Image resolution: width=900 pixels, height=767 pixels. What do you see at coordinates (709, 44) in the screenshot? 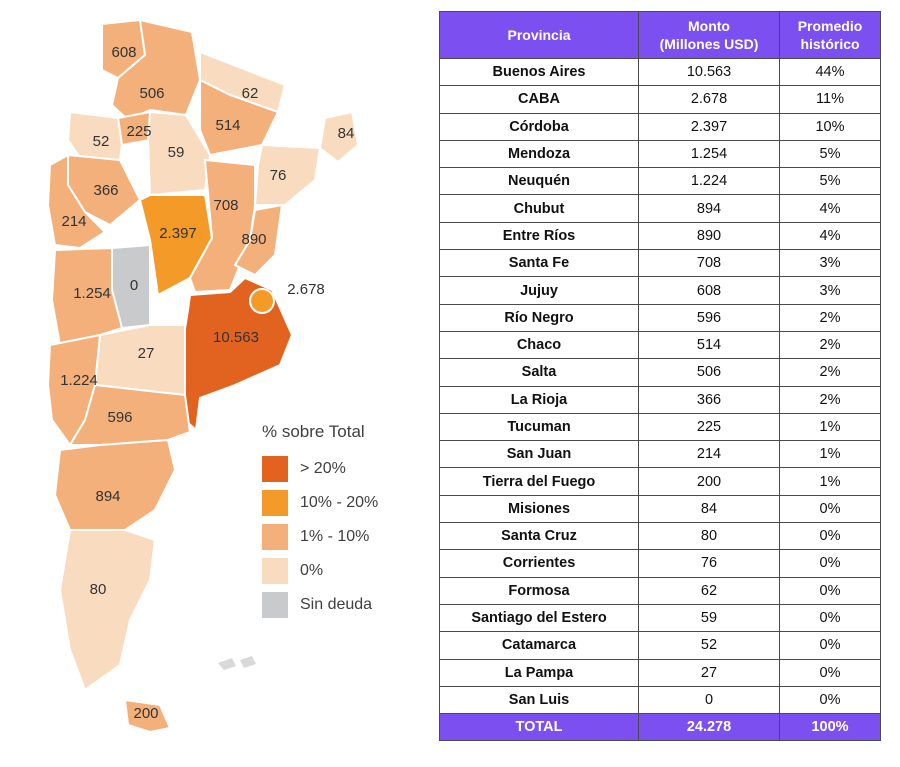
I see `header-monto-line-2: (Millones USD)` at bounding box center [709, 44].